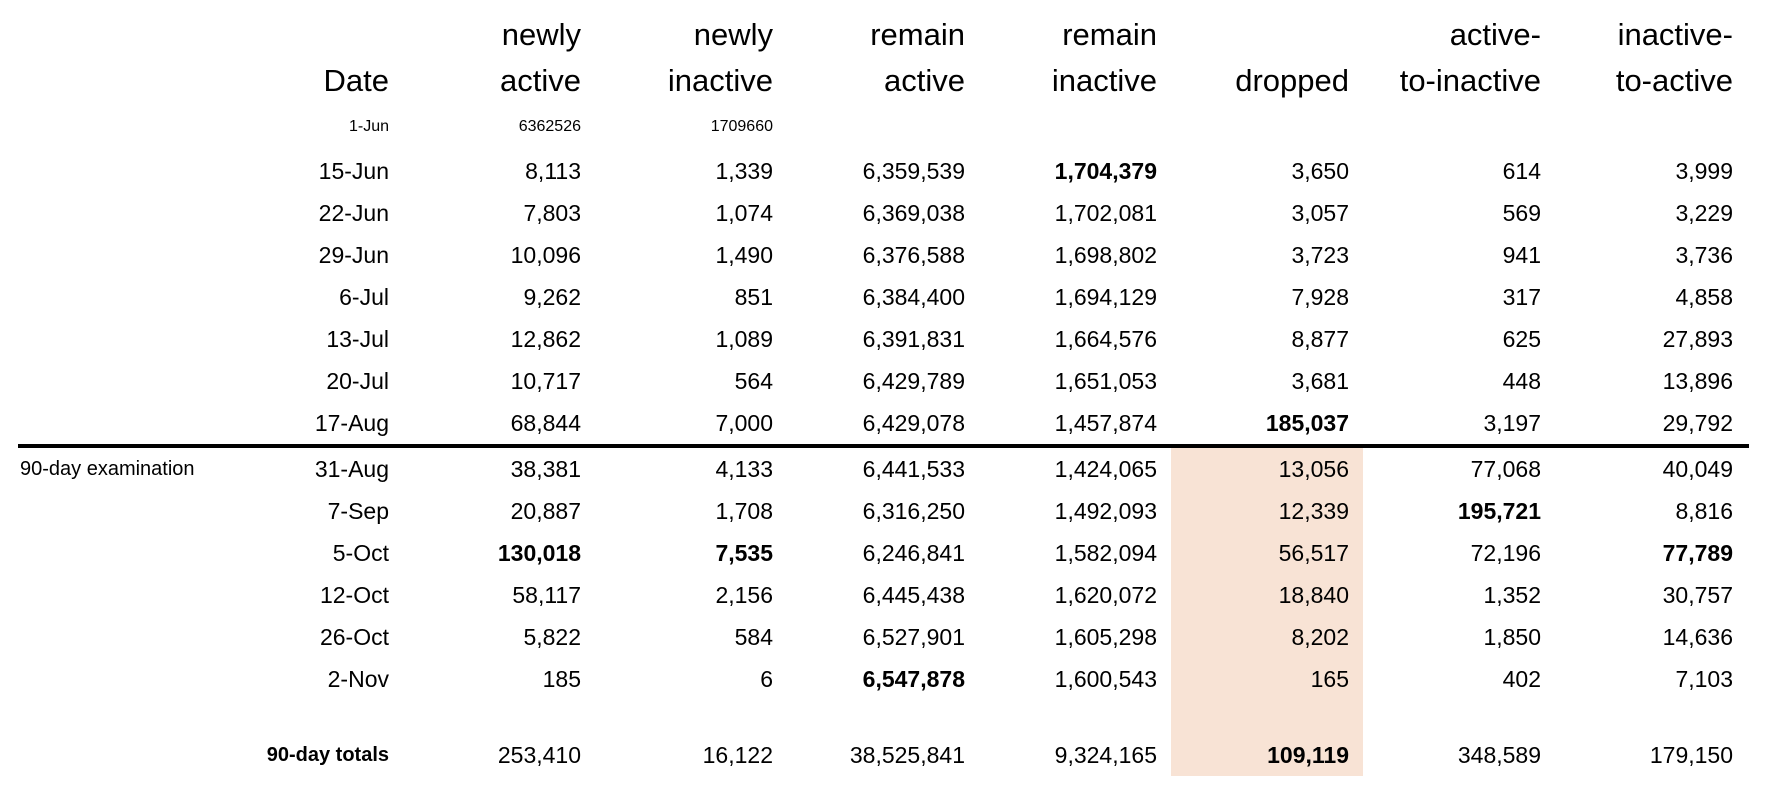  Describe the element at coordinates (1691, 754) in the screenshot. I see `totals-value-cell: 179,150` at that location.